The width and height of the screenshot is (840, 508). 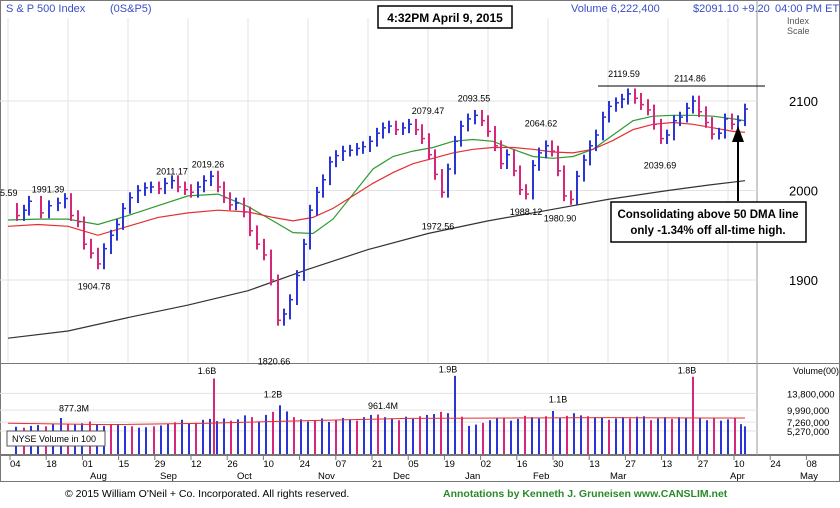 I want to click on volume-point-label: 961.4M, so click(x=383, y=406).